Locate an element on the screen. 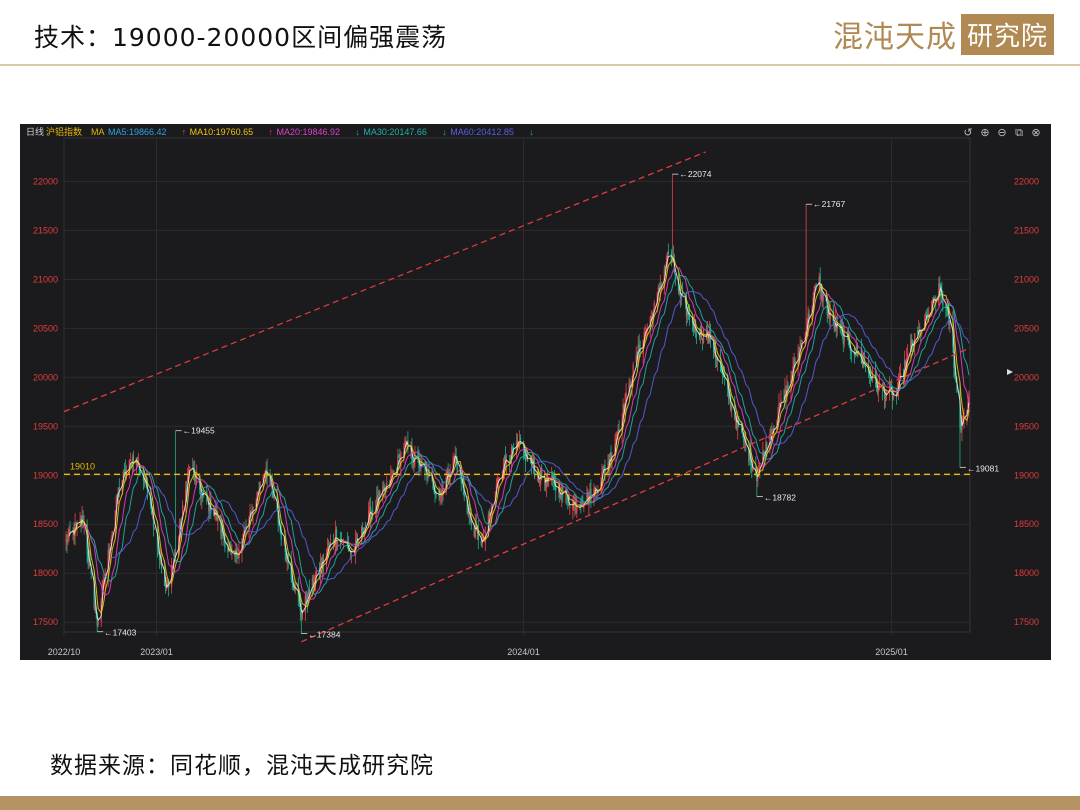  zoom-out-icon: ⊖ is located at coordinates (1001, 133).